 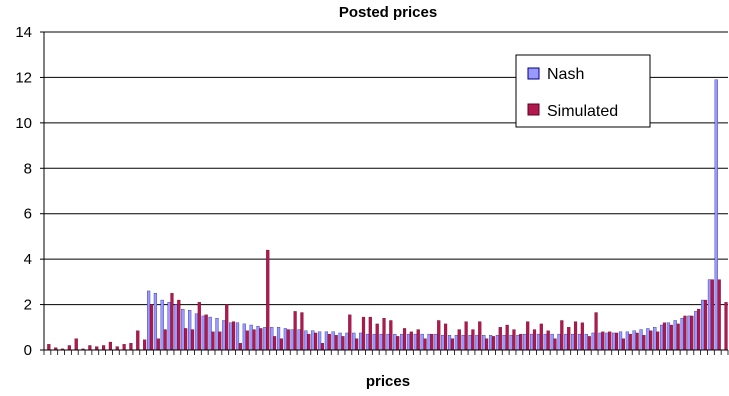 What do you see at coordinates (533, 109) in the screenshot?
I see `legend-swatch-simulated` at bounding box center [533, 109].